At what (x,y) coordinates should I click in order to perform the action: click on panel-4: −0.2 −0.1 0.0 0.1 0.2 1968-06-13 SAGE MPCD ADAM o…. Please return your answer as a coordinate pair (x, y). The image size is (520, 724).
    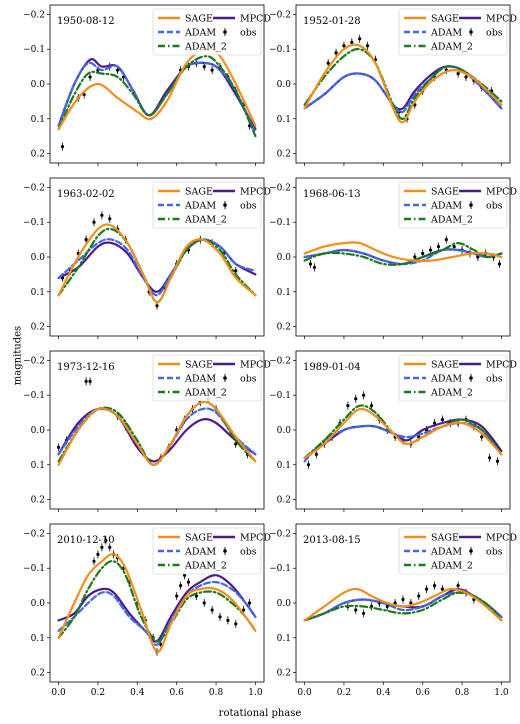
    Looking at the image, I should click on (393, 258).